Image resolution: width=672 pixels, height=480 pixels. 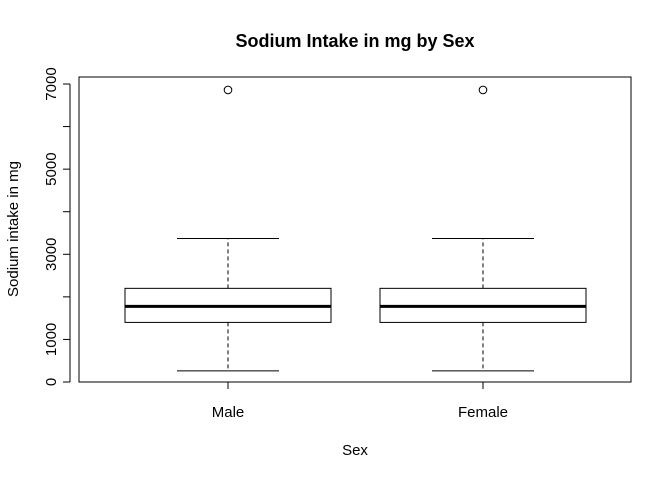 What do you see at coordinates (57, 226) in the screenshot?
I see `y-axis: 0 1000 3000 5000 7000` at bounding box center [57, 226].